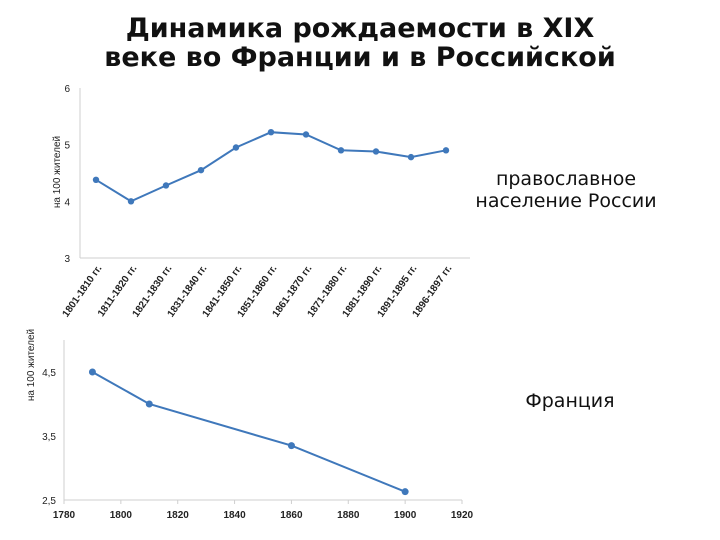 The image size is (720, 540). What do you see at coordinates (291, 515) in the screenshot?
I see `france-x-tick-label: 1860` at bounding box center [291, 515].